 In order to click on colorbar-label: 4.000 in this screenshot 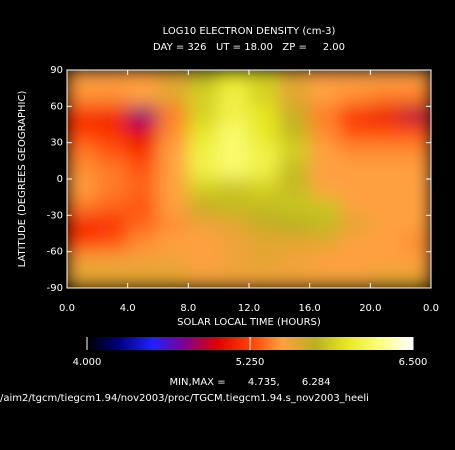, I will do `click(87, 362)`.